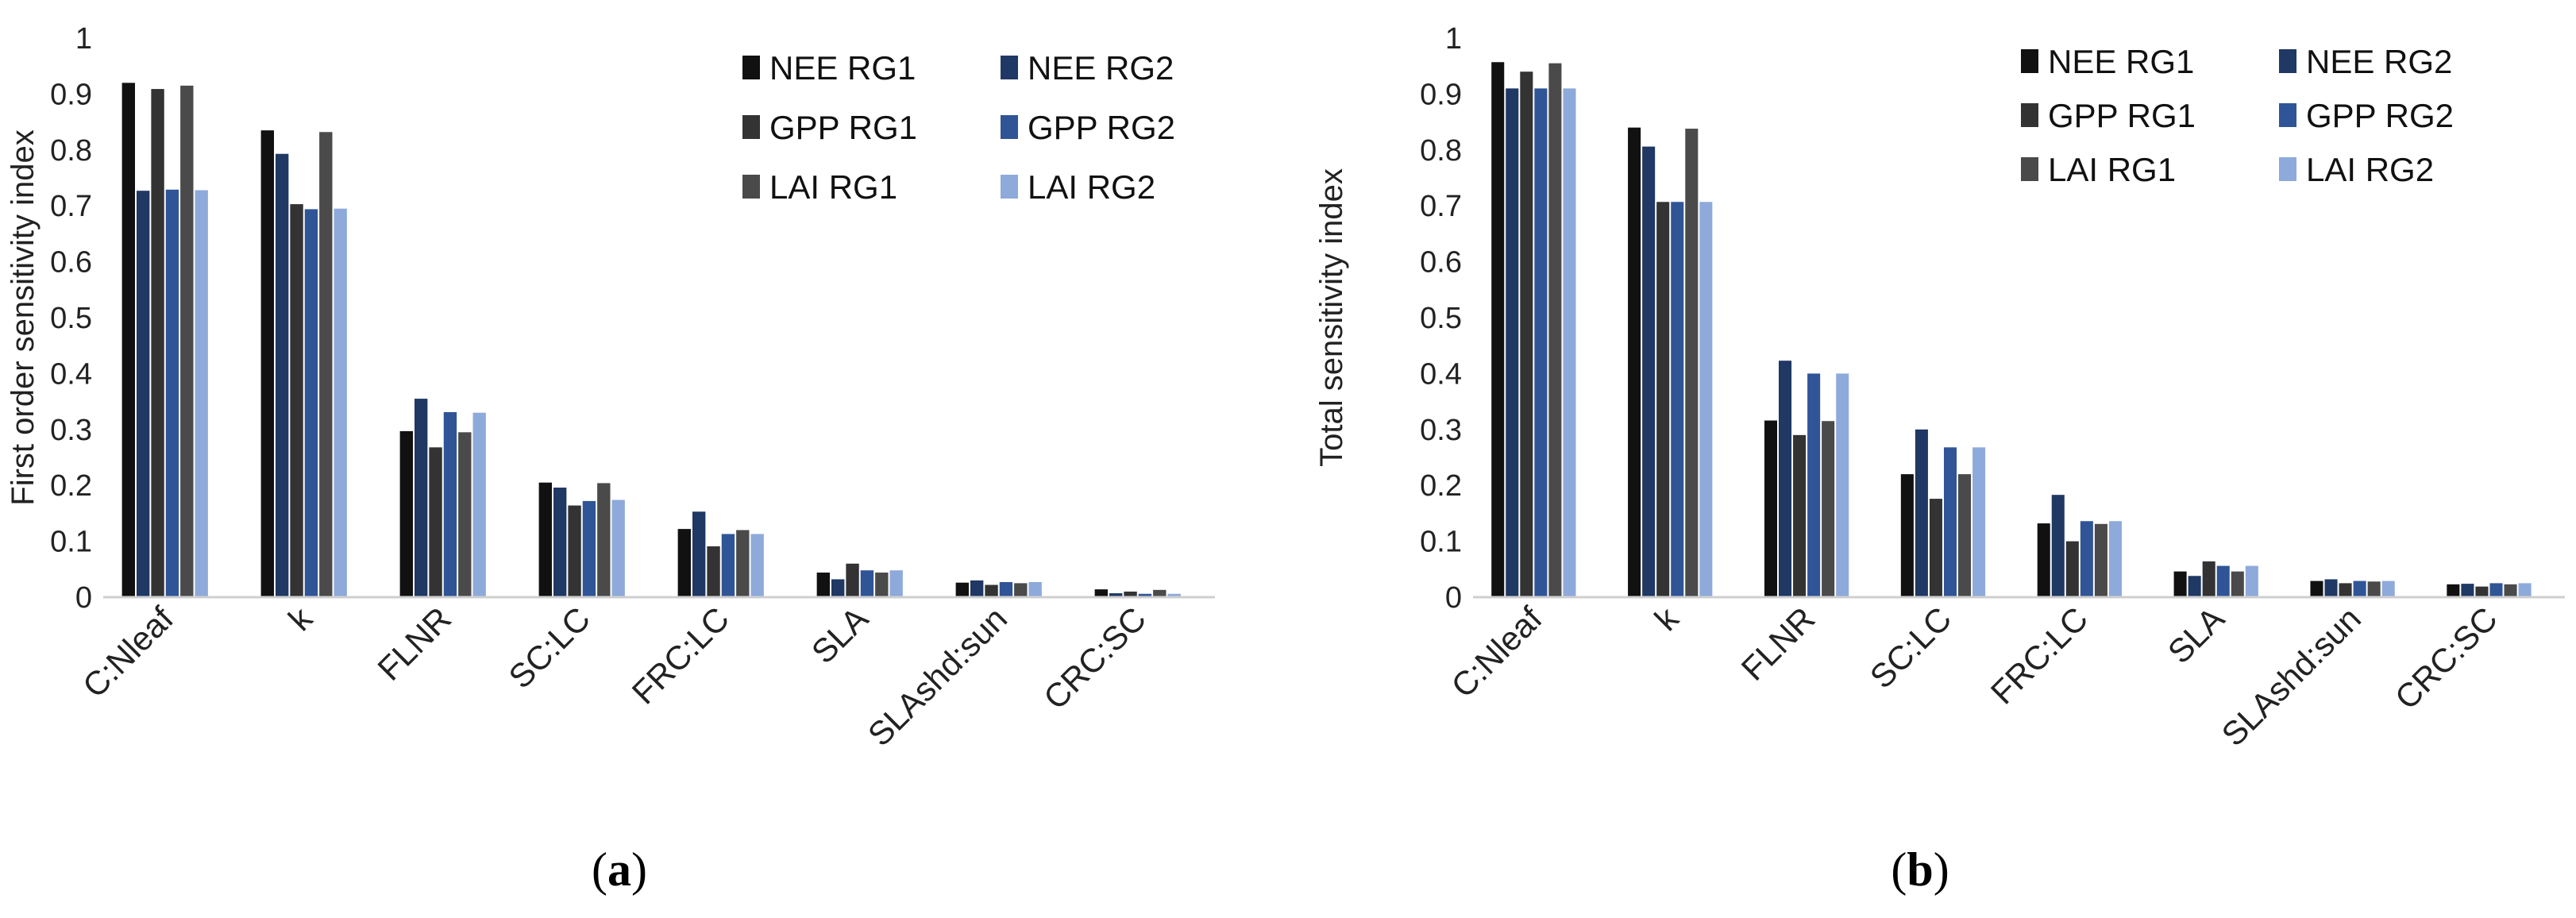  Describe the element at coordinates (2446, 658) in the screenshot. I see `category-label-crc-sc: CRC:SC` at that location.